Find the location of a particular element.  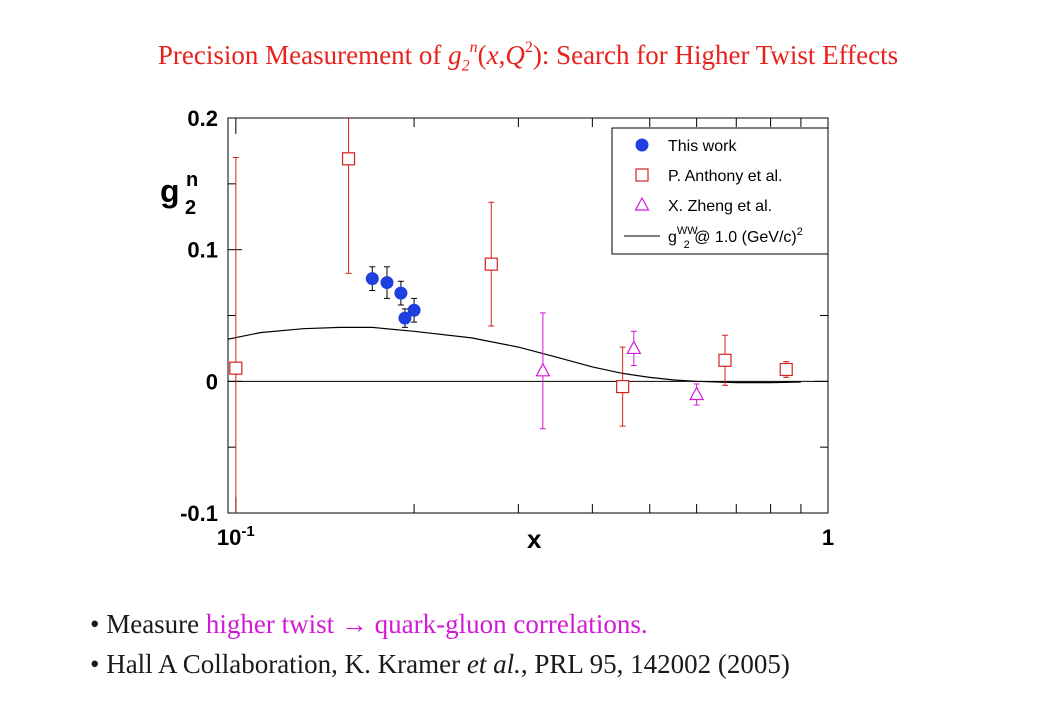

legend-box is located at coordinates (720, 191).